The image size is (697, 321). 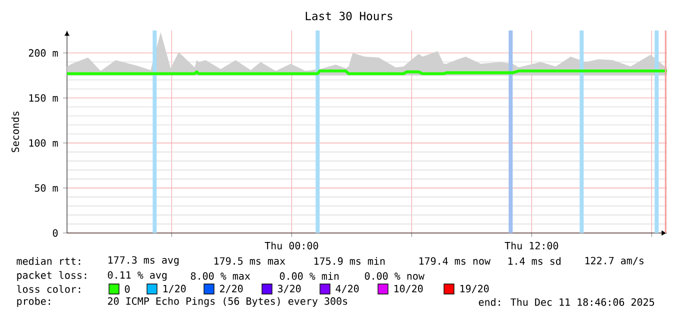 What do you see at coordinates (455, 261) in the screenshot?
I see `text: 179.4 ms now` at bounding box center [455, 261].